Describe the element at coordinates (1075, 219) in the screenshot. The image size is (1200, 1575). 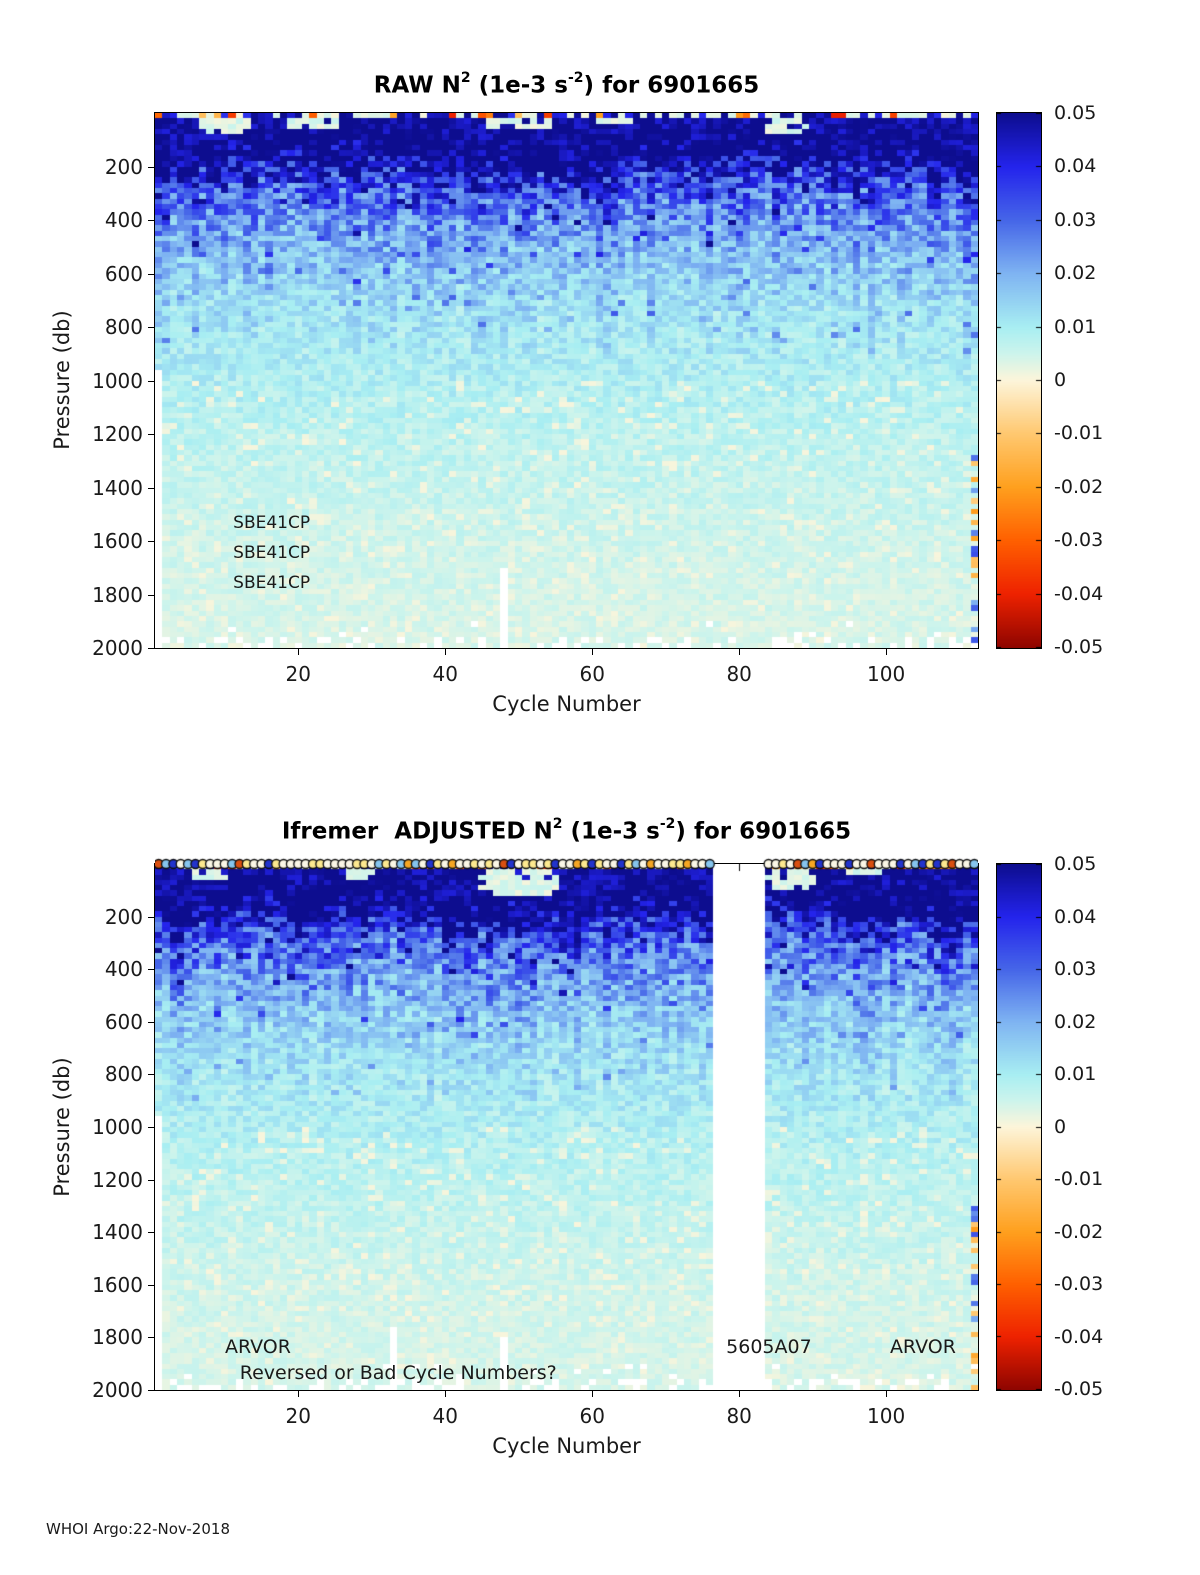
I see `colorbar-tick-label: 0.03` at that location.